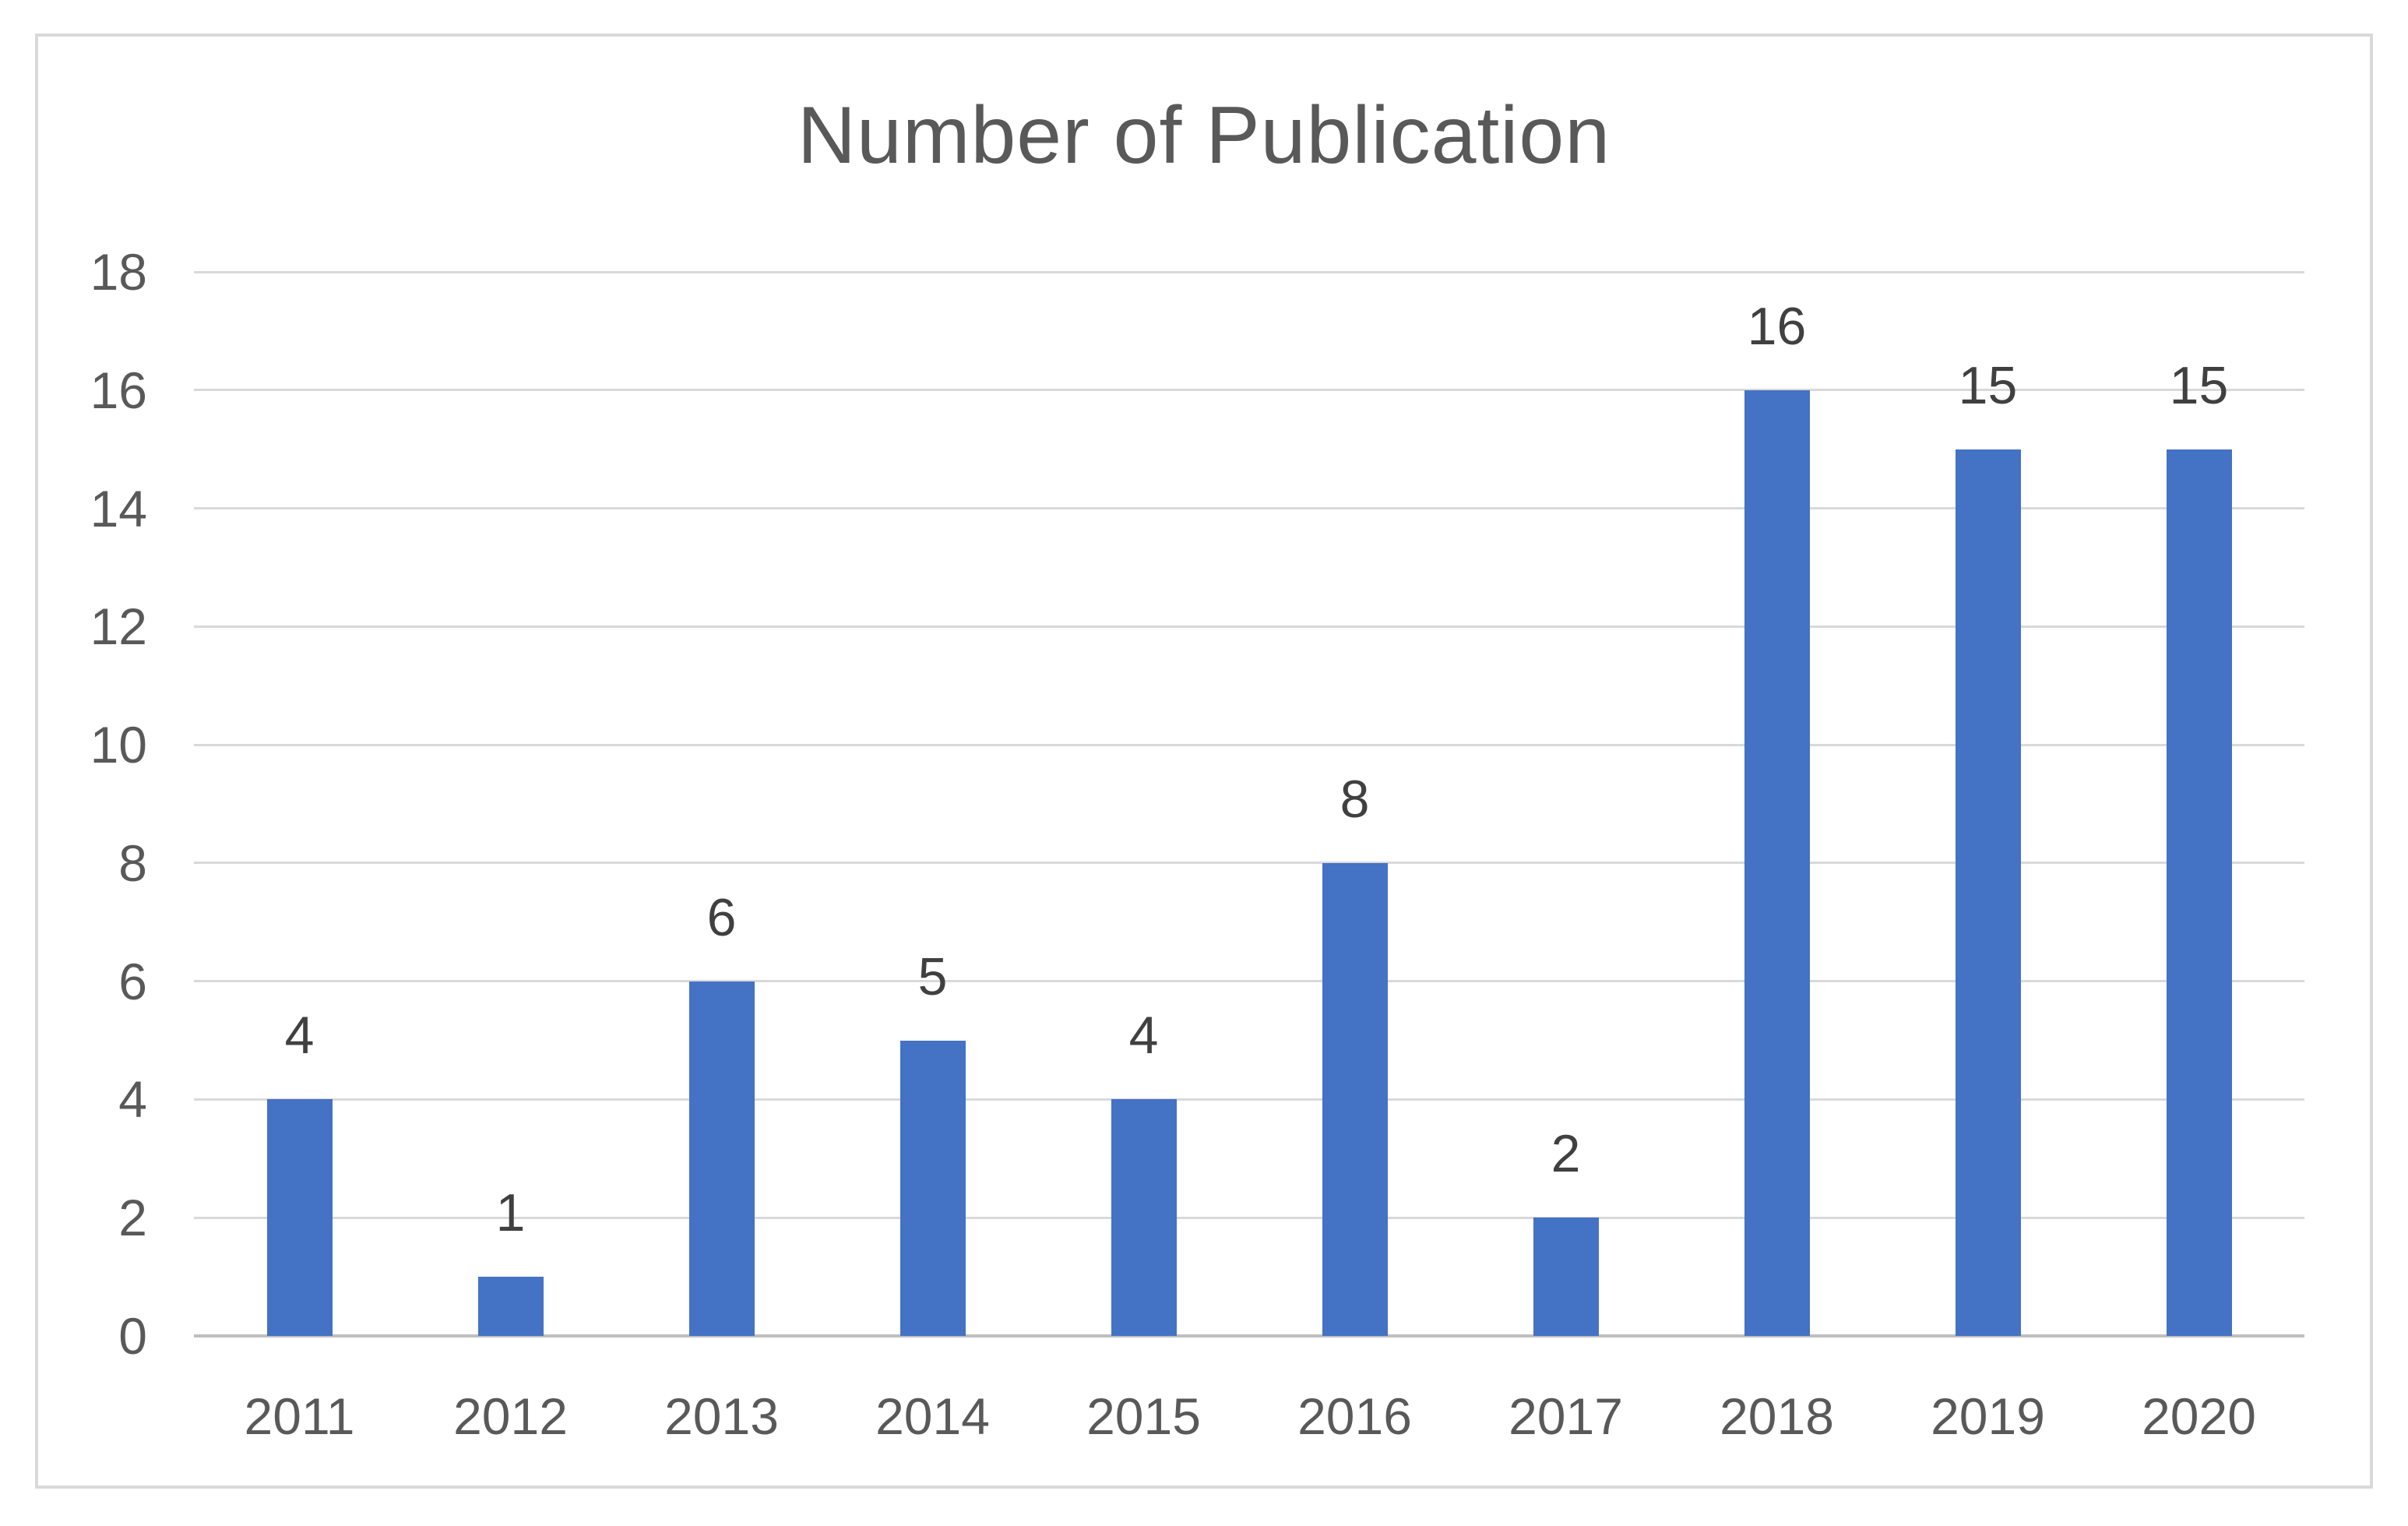  What do you see at coordinates (1144, 1416) in the screenshot?
I see `x-axis-tick-label-2015: 2015` at bounding box center [1144, 1416].